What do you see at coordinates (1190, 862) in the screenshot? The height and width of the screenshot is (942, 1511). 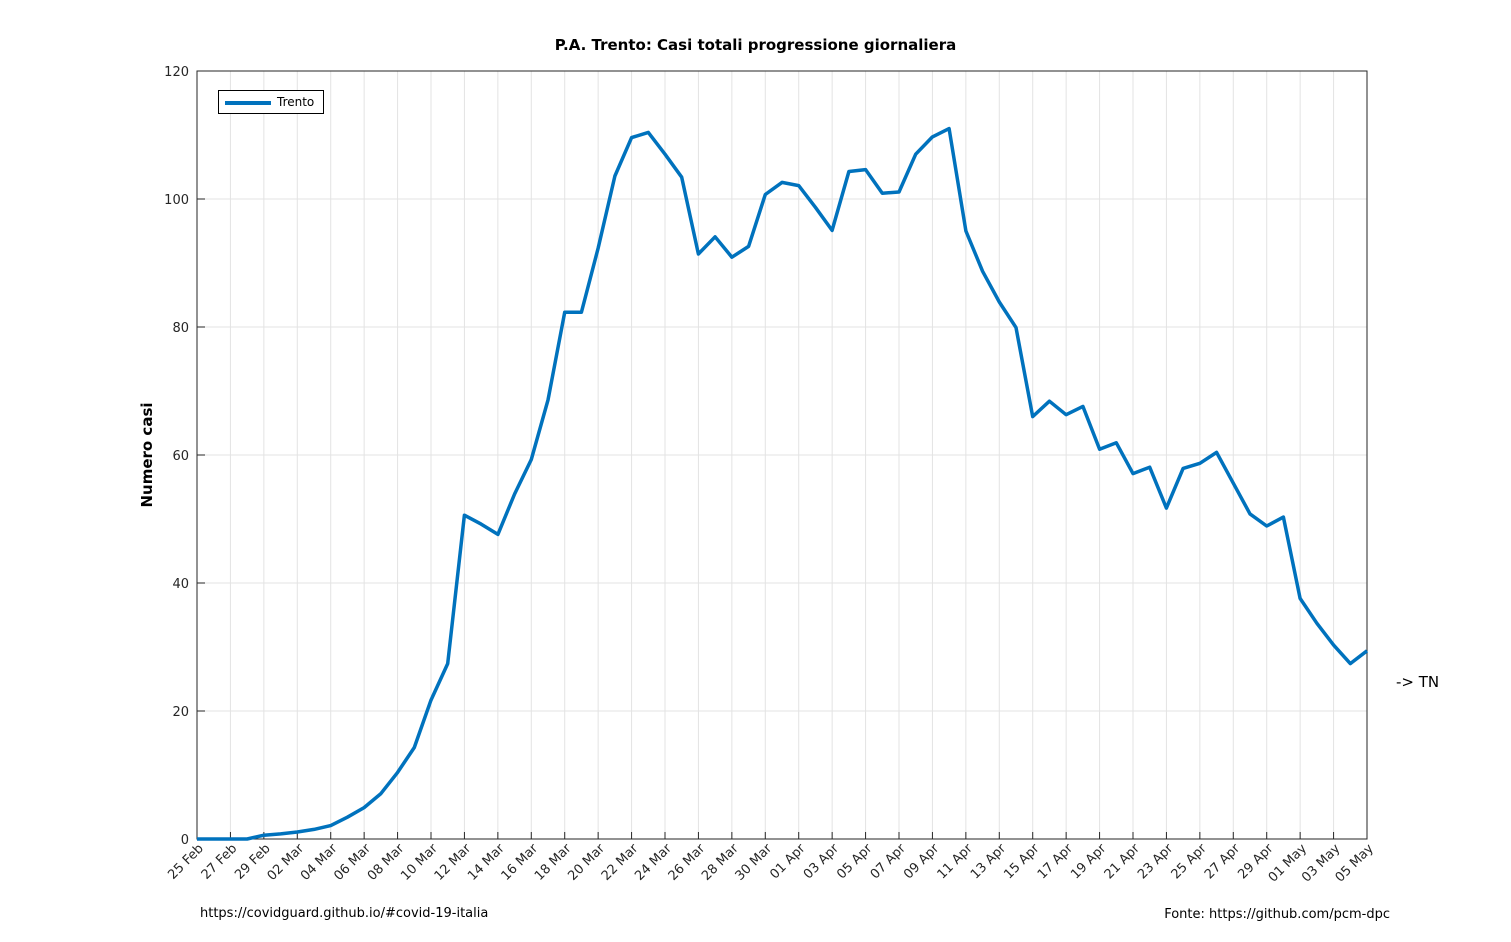 I see `x-tick-label: 25 Apr` at bounding box center [1190, 862].